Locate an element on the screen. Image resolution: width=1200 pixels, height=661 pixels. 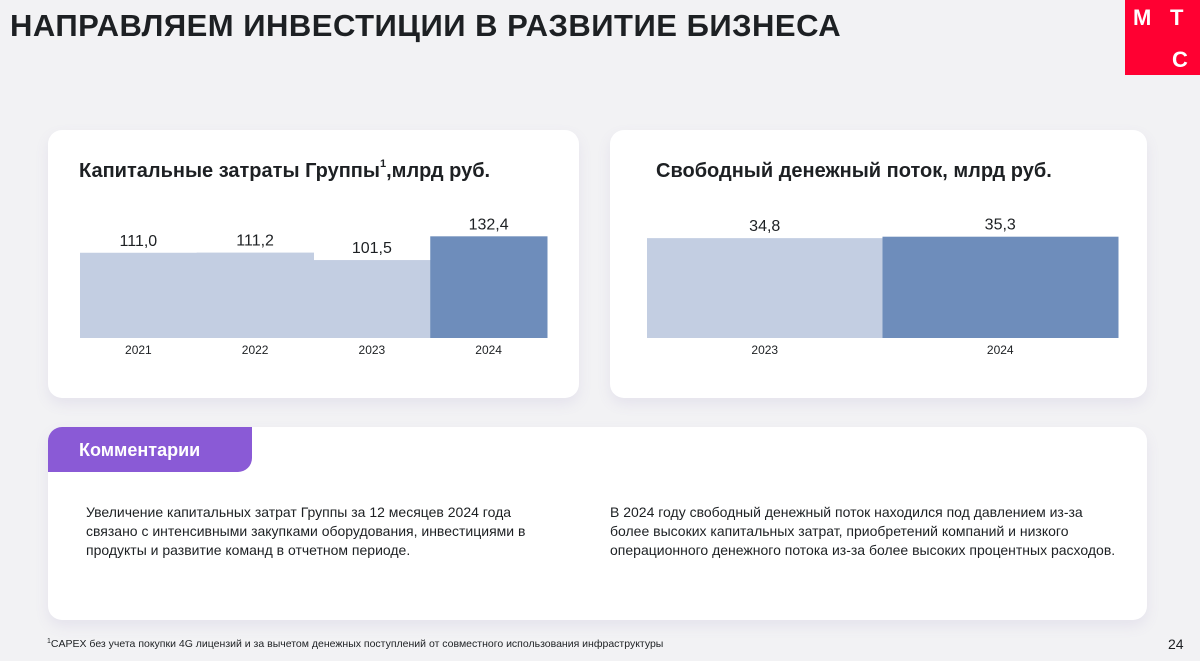
logo-letter-s: С is located at coordinates (1180, 59).